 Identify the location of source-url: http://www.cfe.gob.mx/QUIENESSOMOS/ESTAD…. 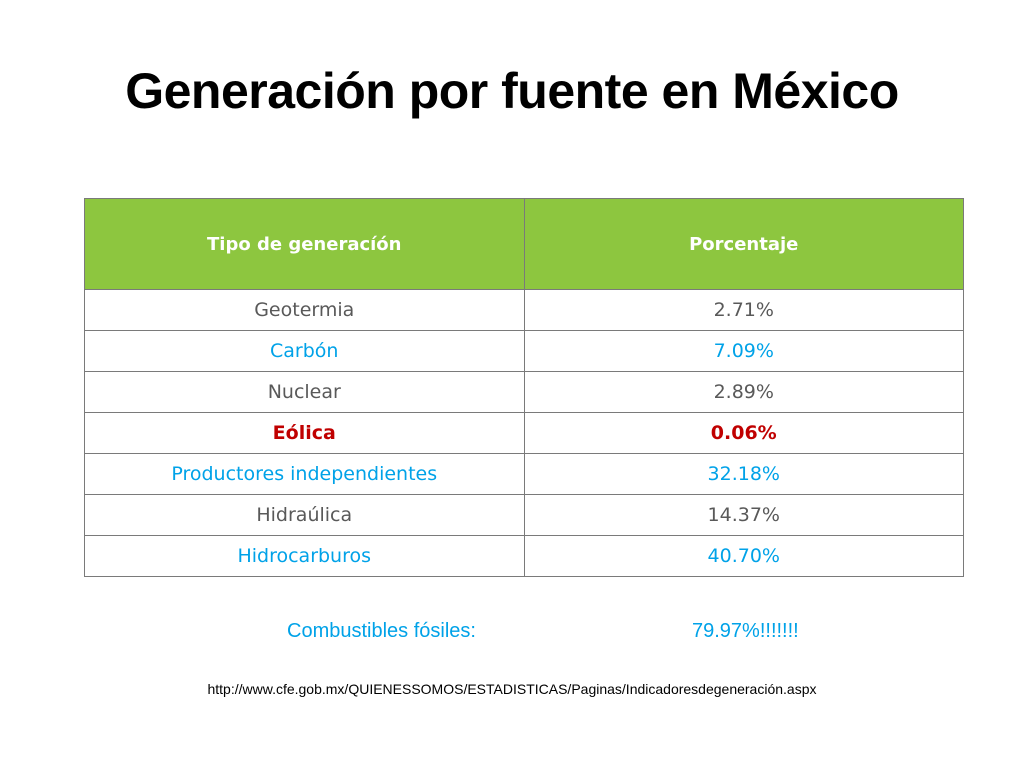
(512, 689).